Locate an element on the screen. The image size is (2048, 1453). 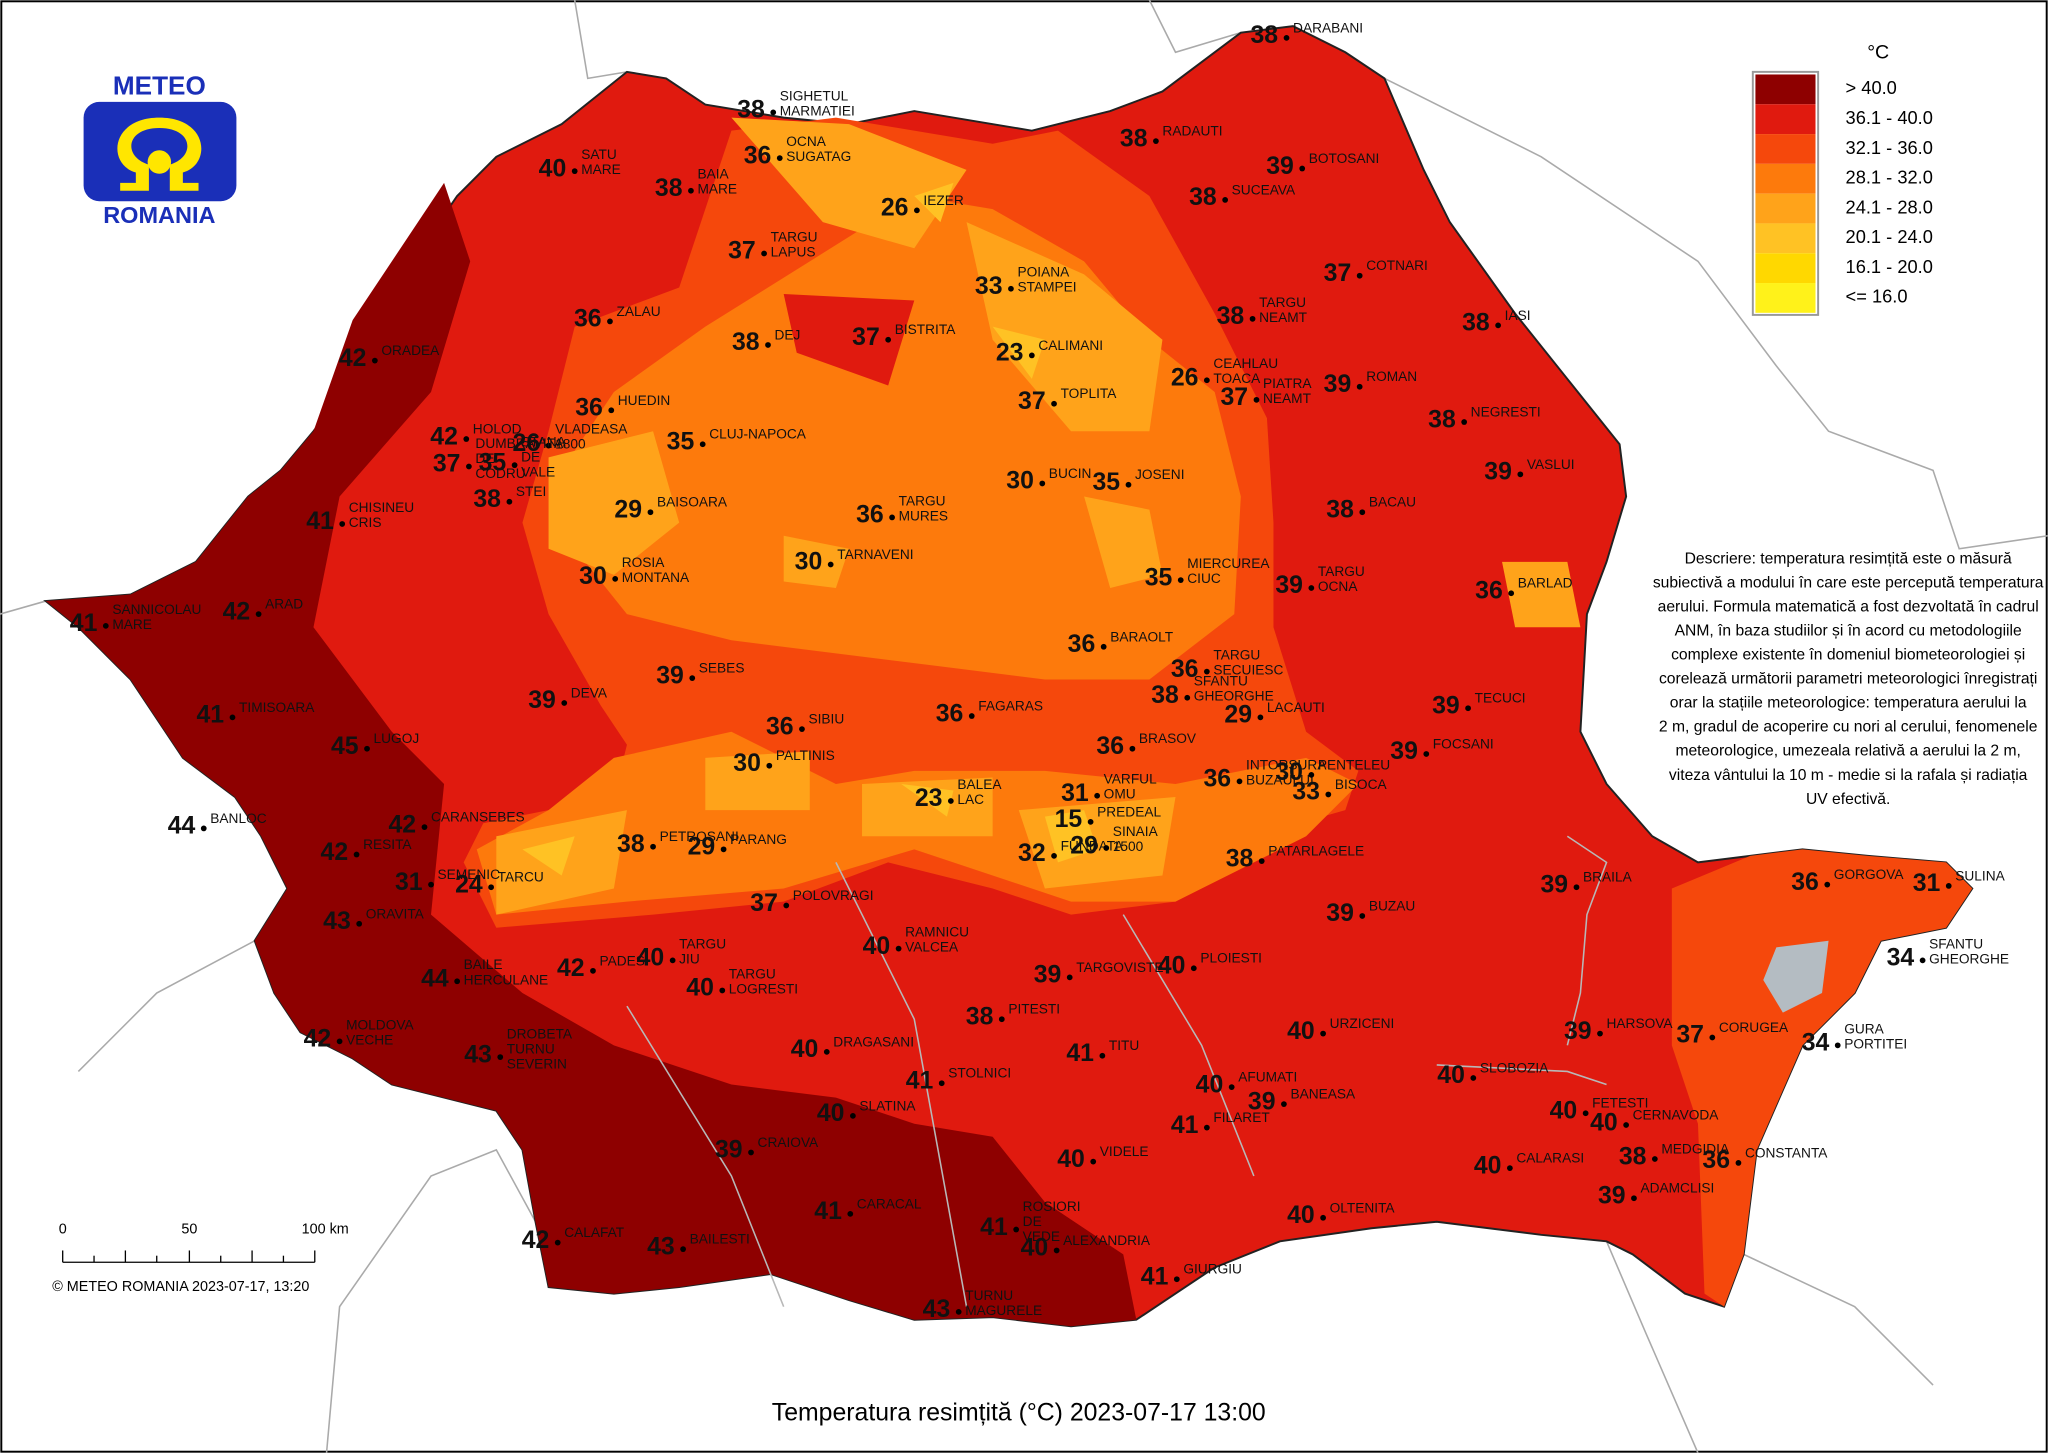
station-name: BAILESTI is located at coordinates (720, 1239).